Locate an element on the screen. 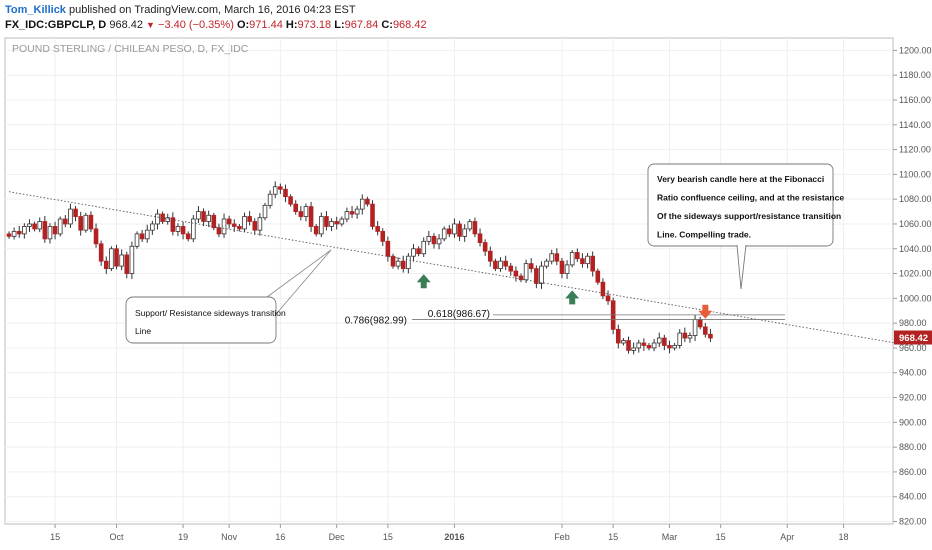  y-tick-label: 960.00 is located at coordinates (913, 348).